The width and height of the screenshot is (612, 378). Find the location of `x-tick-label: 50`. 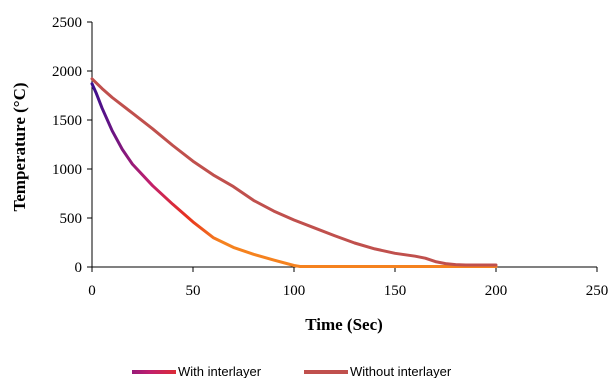

x-tick-label: 50 is located at coordinates (193, 291).